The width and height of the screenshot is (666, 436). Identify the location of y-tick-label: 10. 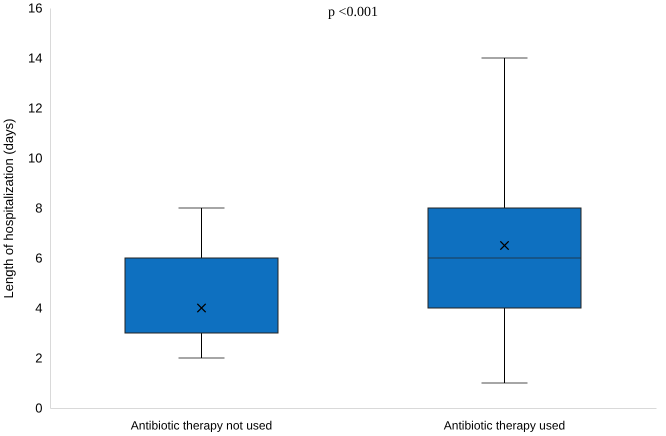
(35, 158).